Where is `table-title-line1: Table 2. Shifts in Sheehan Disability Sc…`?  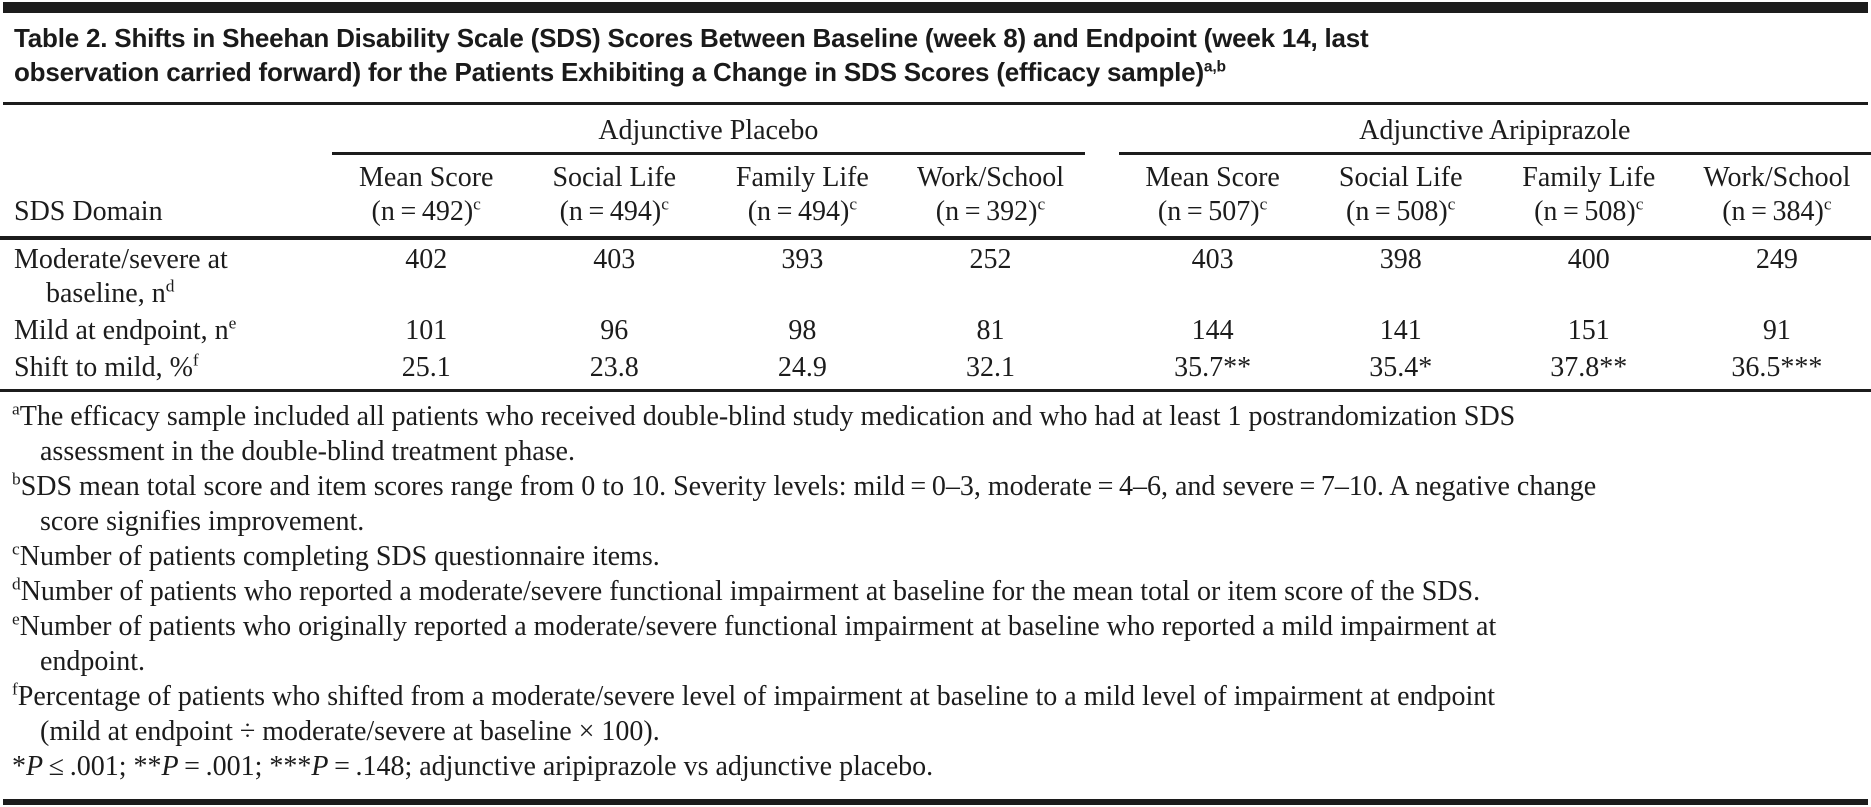 table-title-line1: Table 2. Shifts in Sheehan Disability Sc… is located at coordinates (691, 38).